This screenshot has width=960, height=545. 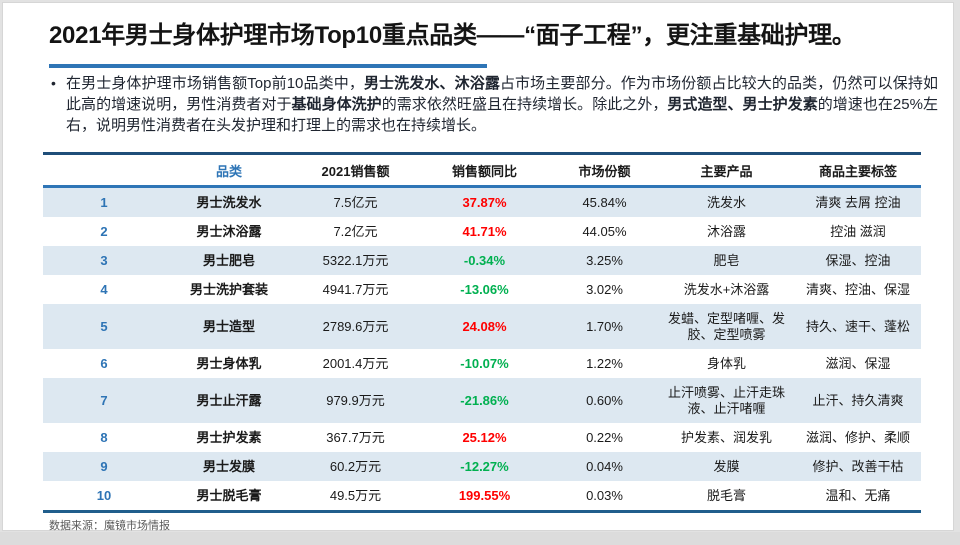 I want to click on cell-category: 男士沐浴露, so click(x=229, y=231).